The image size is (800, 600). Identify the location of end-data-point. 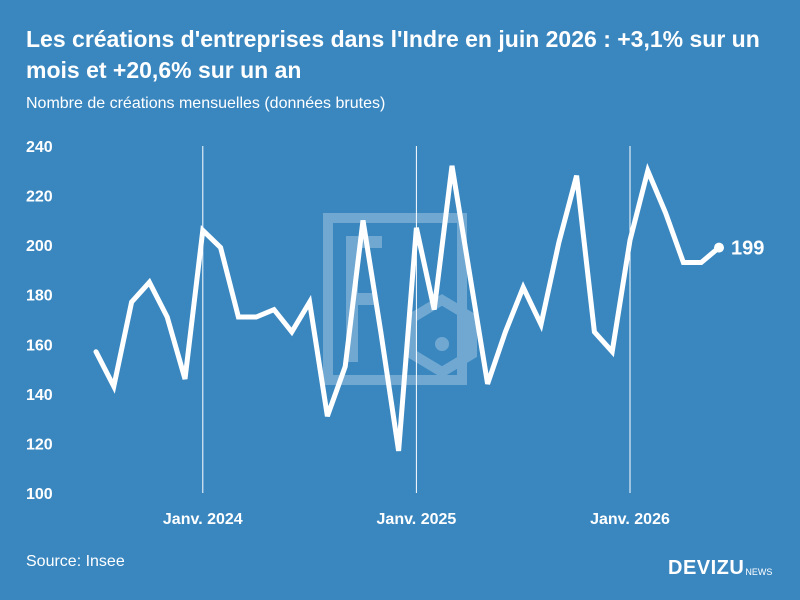
(719, 247).